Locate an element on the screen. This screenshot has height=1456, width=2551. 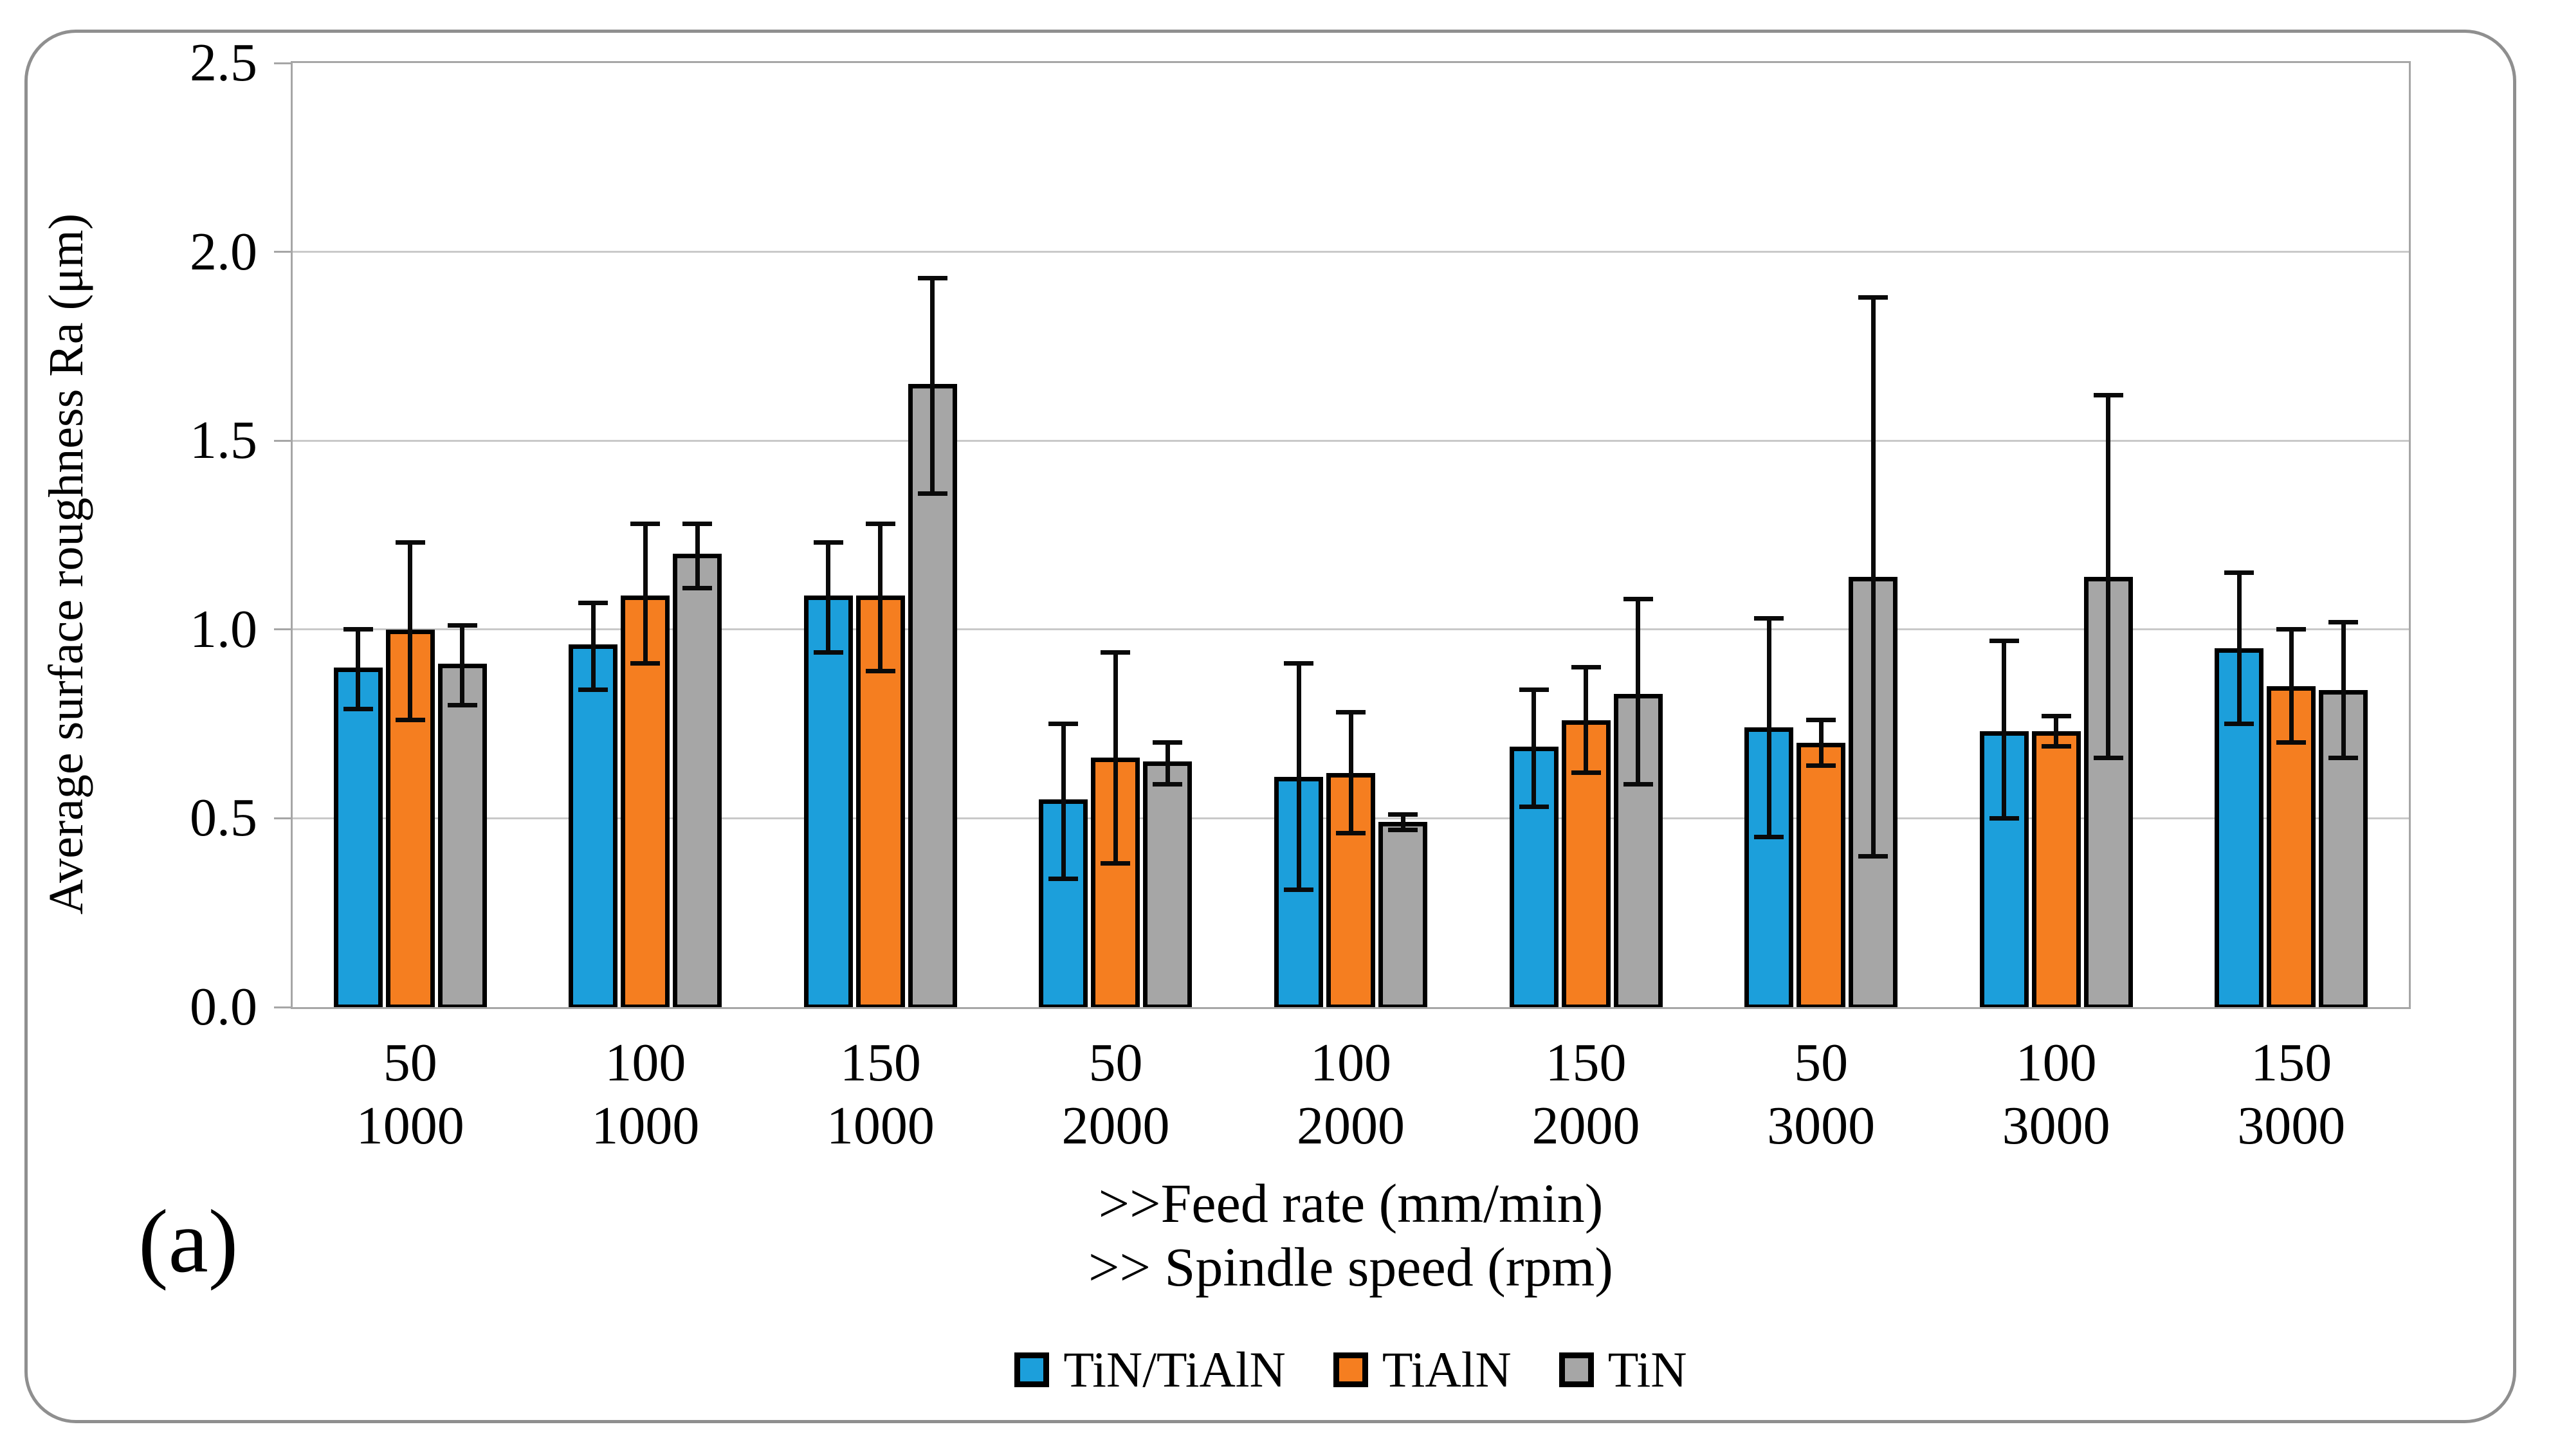
y-tick-label: 1.5 is located at coordinates (223, 440).